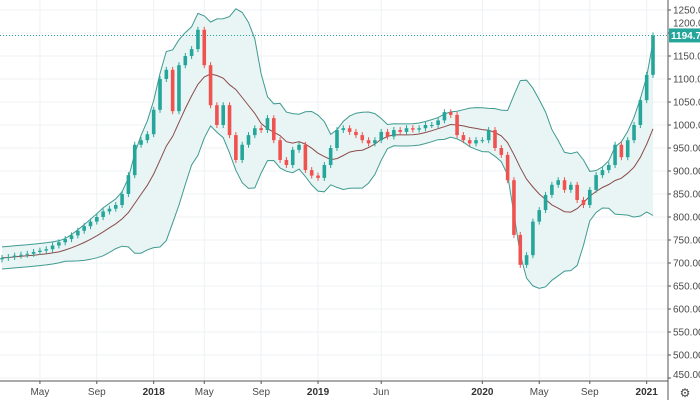 The width and height of the screenshot is (700, 400). I want to click on price-axis-label: 450.00, so click(686, 375).